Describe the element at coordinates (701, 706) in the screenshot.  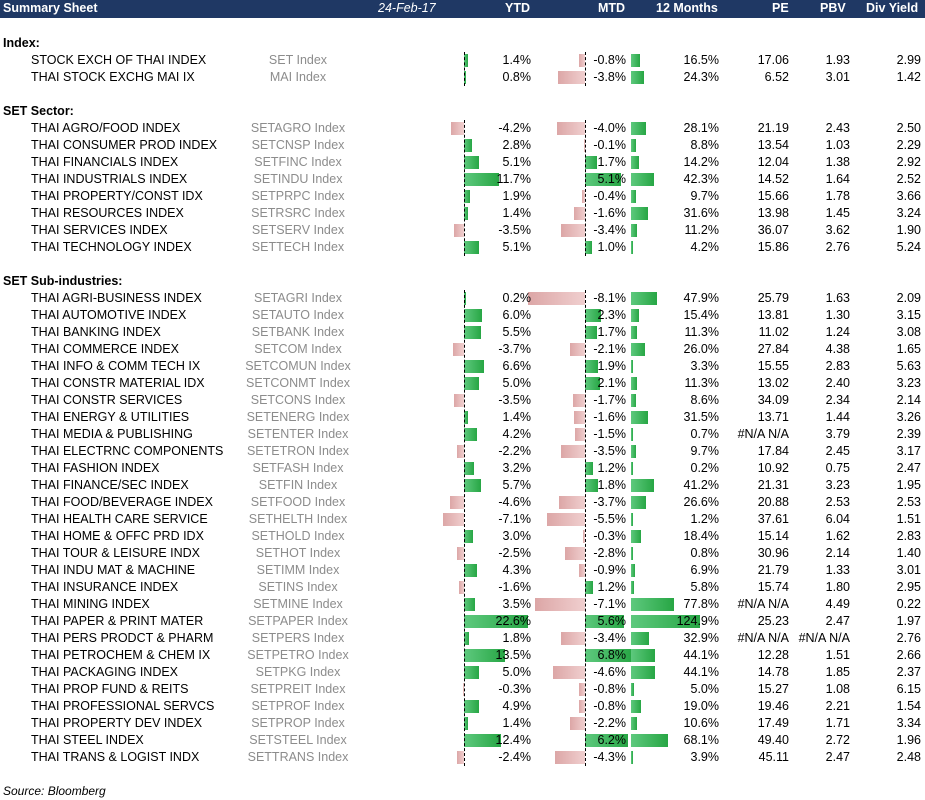
I see `twelve-month-value: 19.0%` at that location.